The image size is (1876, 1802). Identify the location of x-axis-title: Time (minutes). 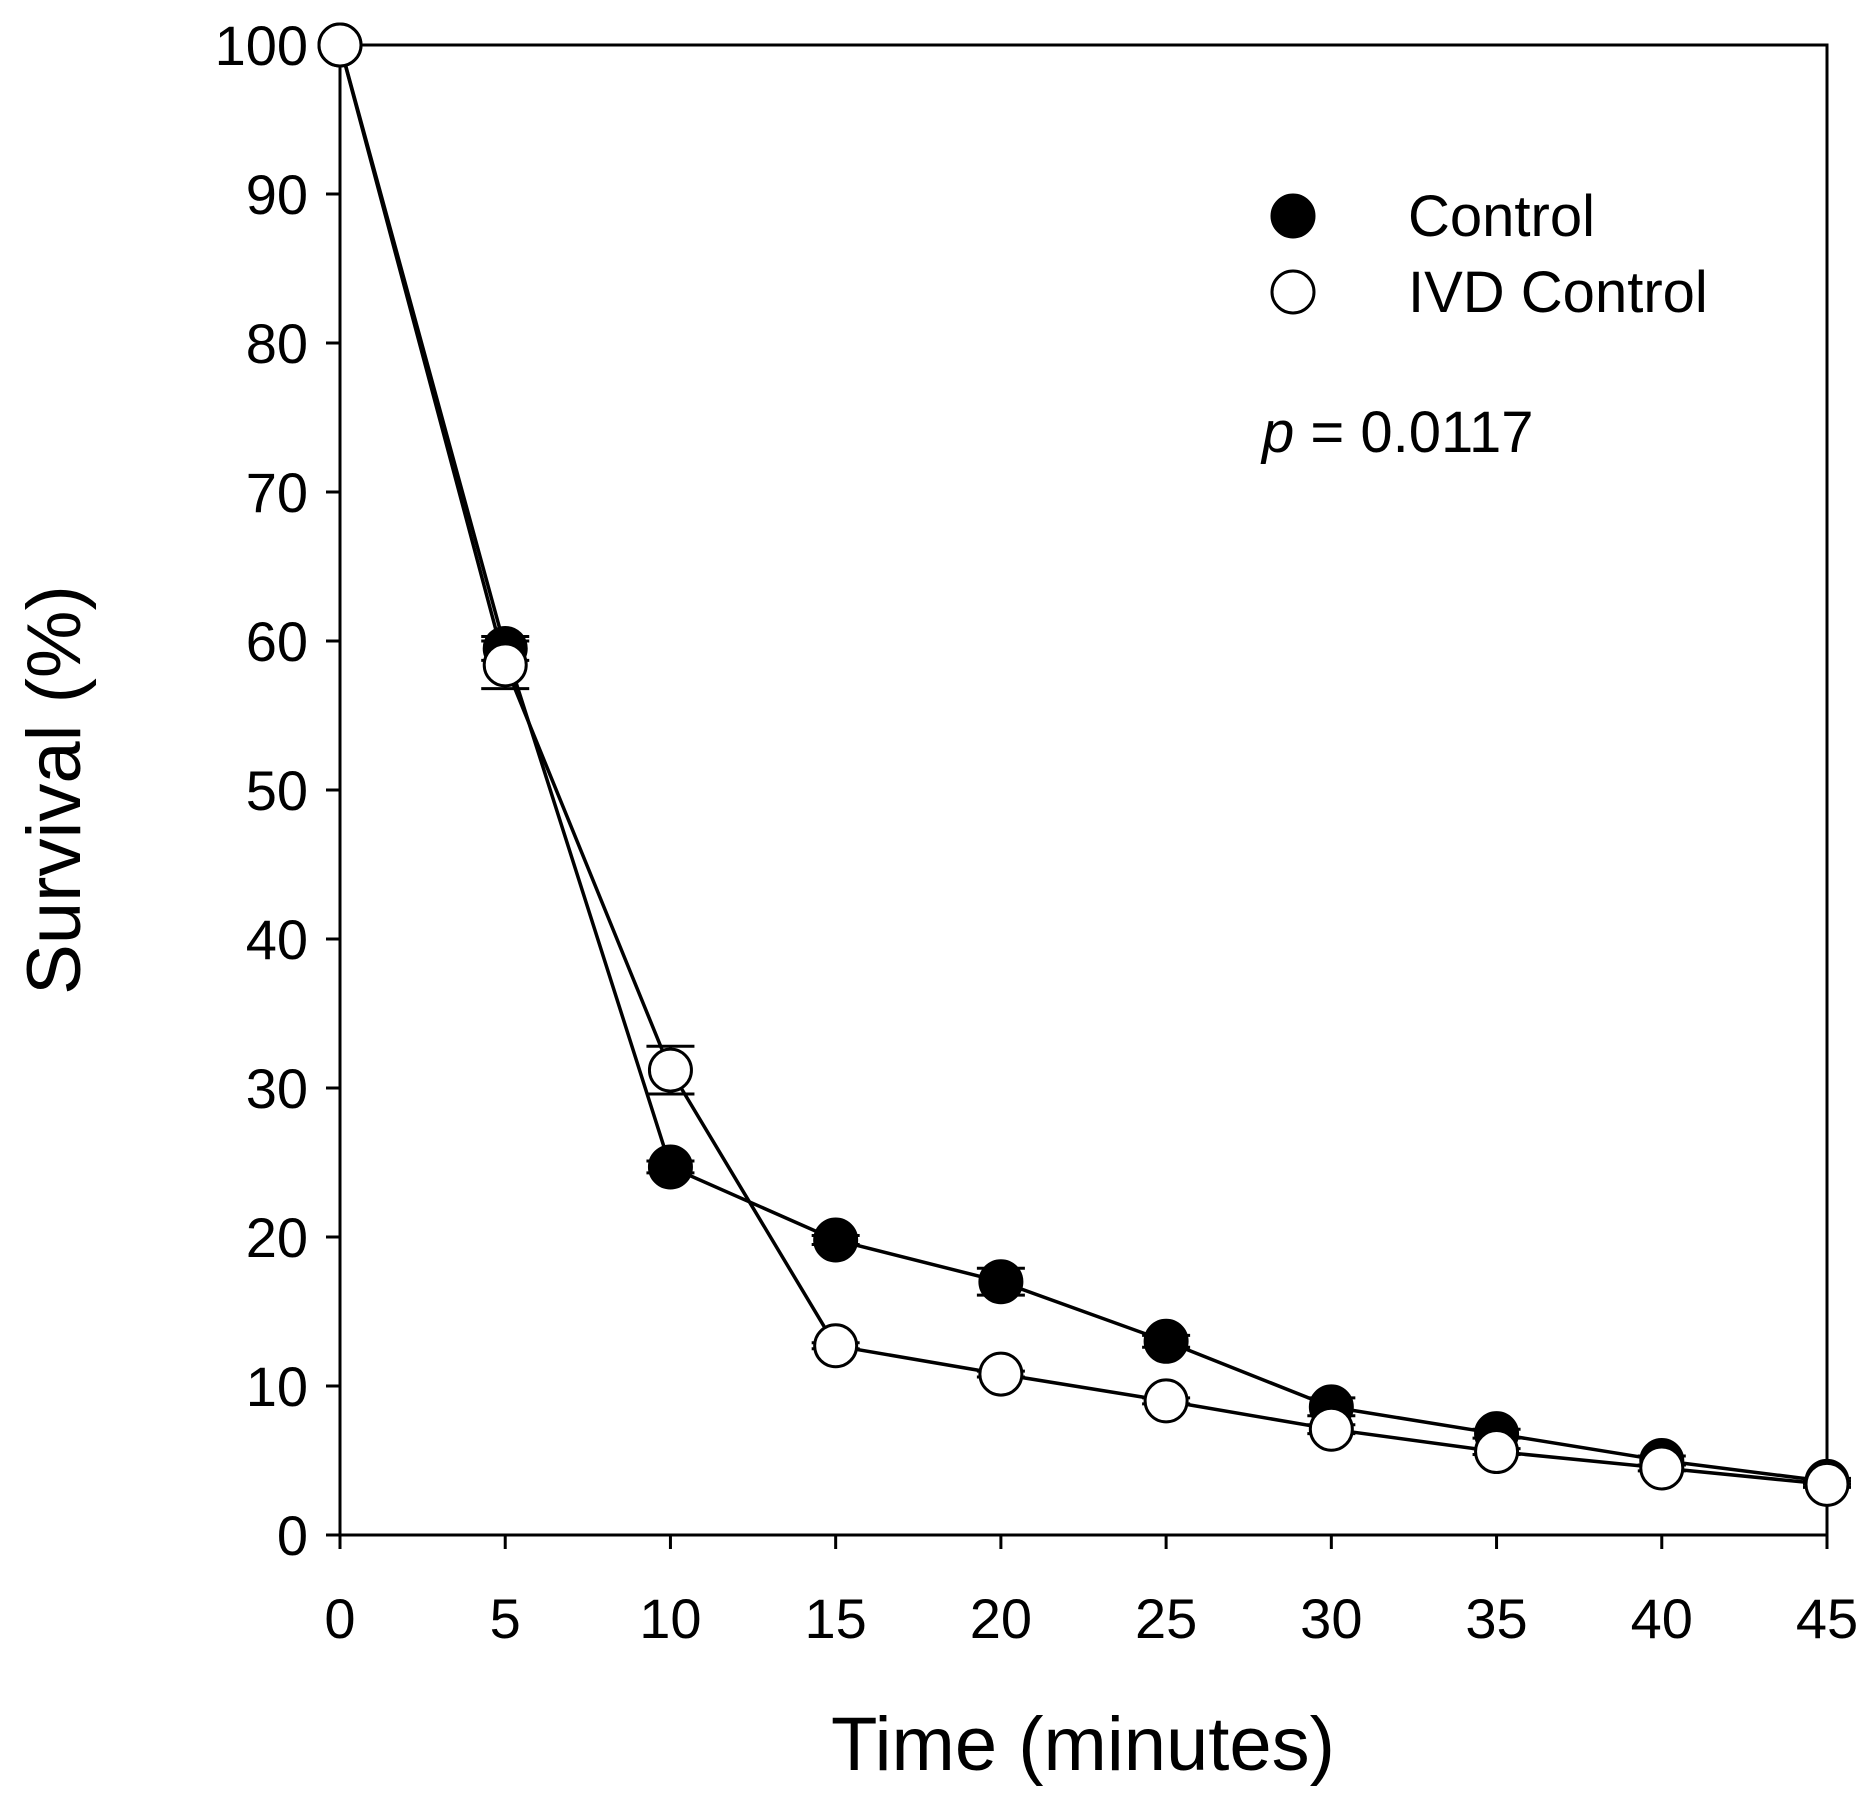
(1083, 1744).